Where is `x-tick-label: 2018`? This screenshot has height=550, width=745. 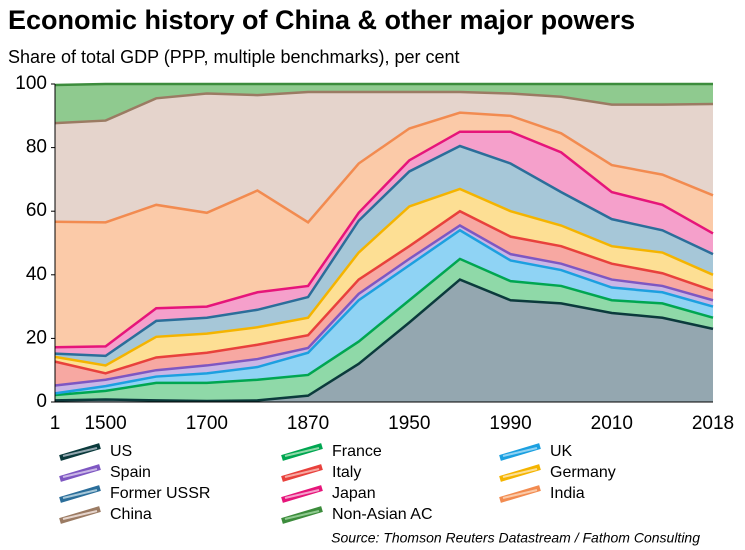
x-tick-label: 2018 is located at coordinates (713, 423).